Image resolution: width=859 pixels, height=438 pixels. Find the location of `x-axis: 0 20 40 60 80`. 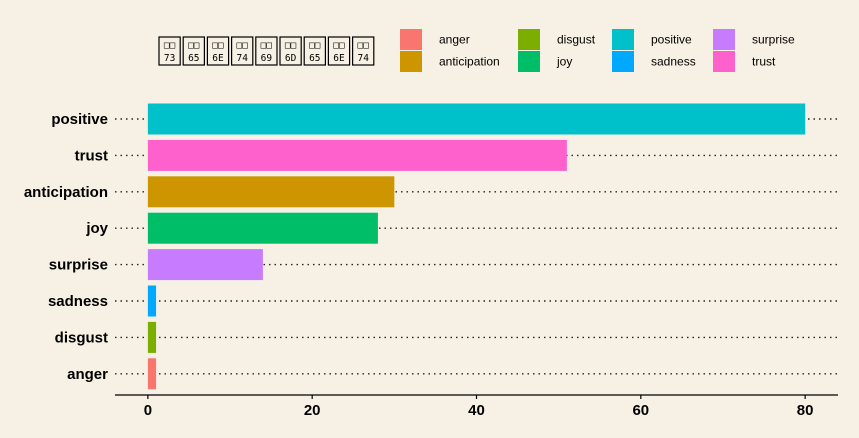

x-axis: 0 20 40 60 80 is located at coordinates (476, 406).